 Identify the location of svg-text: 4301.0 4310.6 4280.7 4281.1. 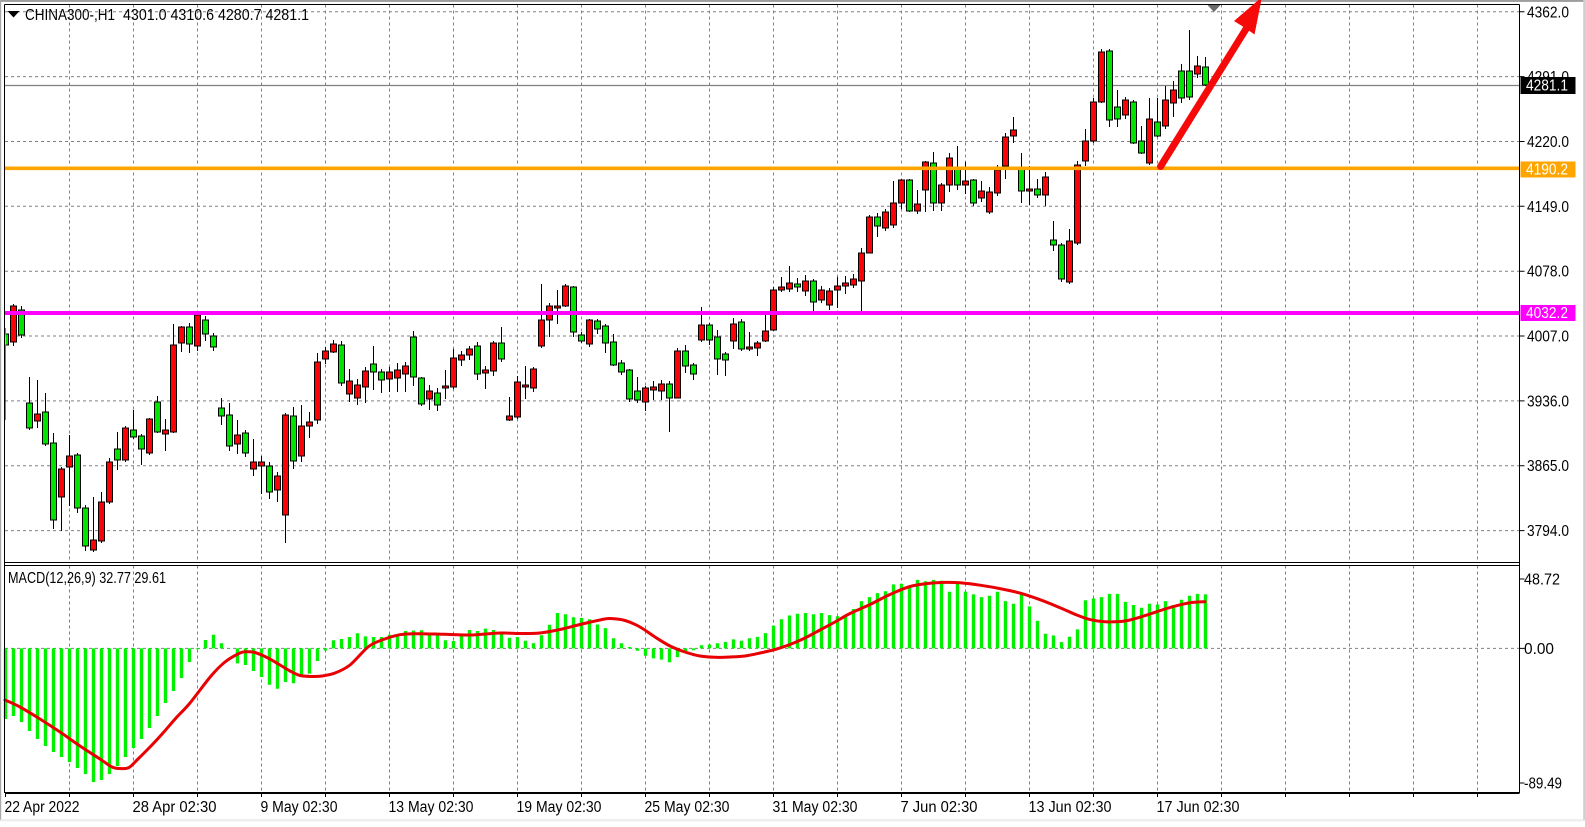
(216, 15).